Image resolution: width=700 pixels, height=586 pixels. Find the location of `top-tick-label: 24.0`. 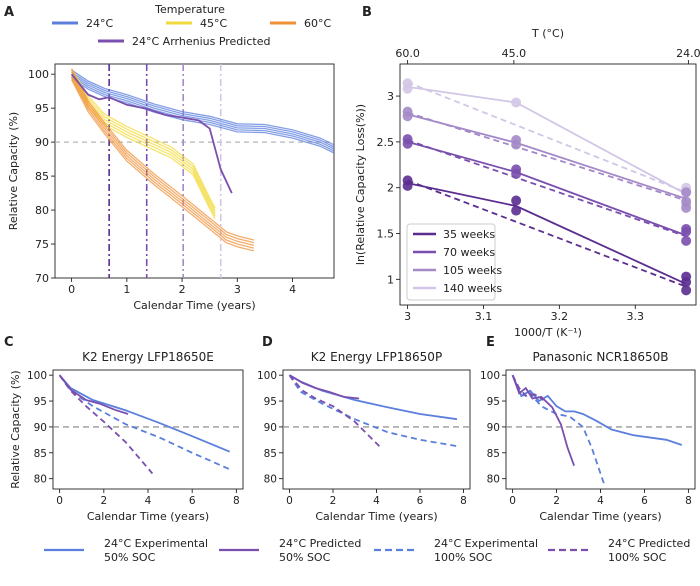

top-tick-label: 24.0 is located at coordinates (688, 53).